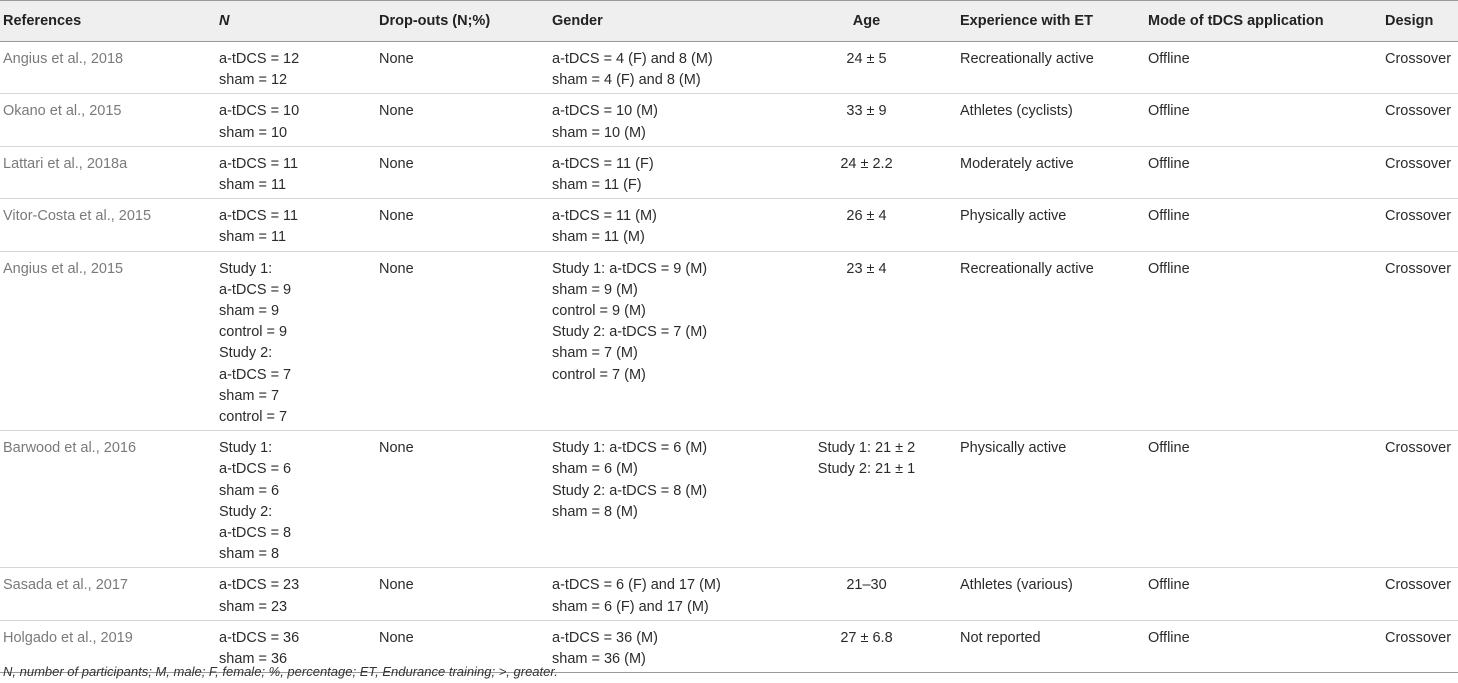 Image resolution: width=1458 pixels, height=683 pixels. What do you see at coordinates (605, 111) in the screenshot?
I see `gender-cell-line: a-tDCS = 10 (M)` at bounding box center [605, 111].